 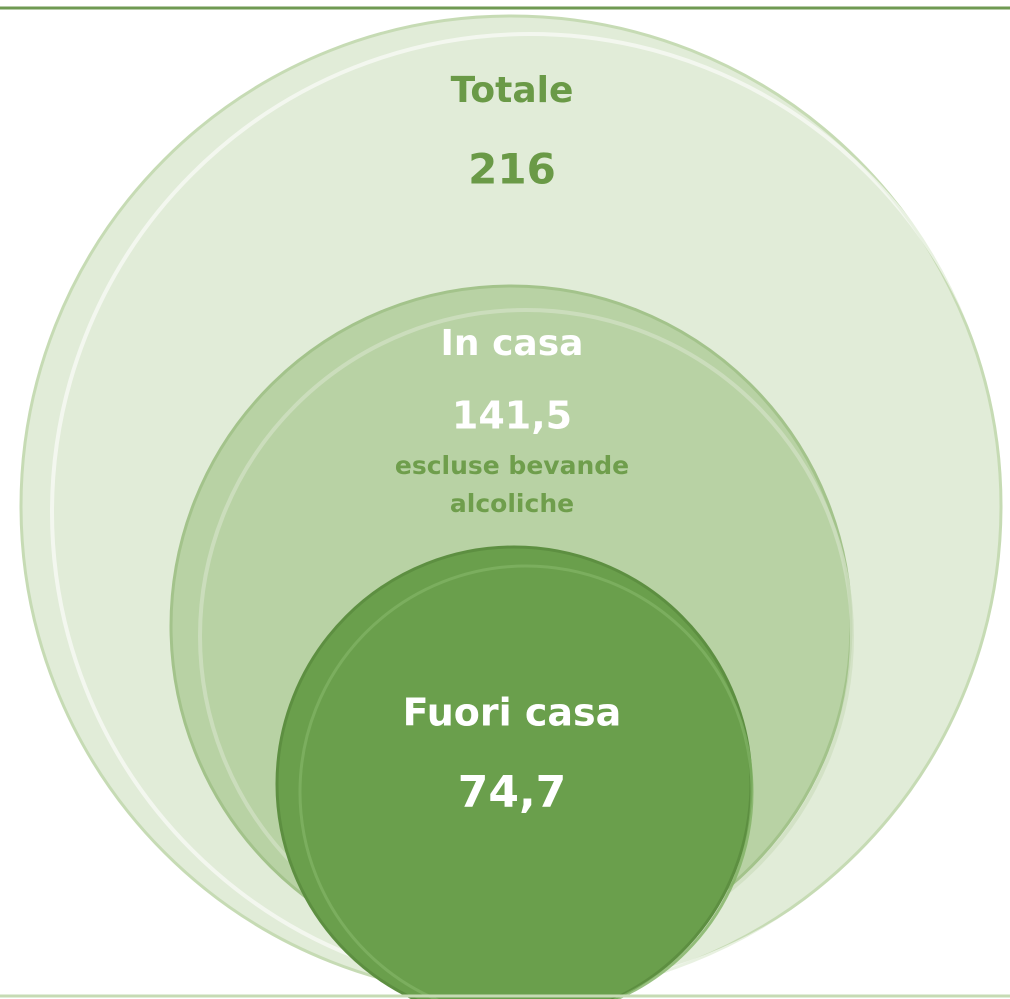 What do you see at coordinates (512, 343) in the screenshot?
I see `middle-label: In casa` at bounding box center [512, 343].